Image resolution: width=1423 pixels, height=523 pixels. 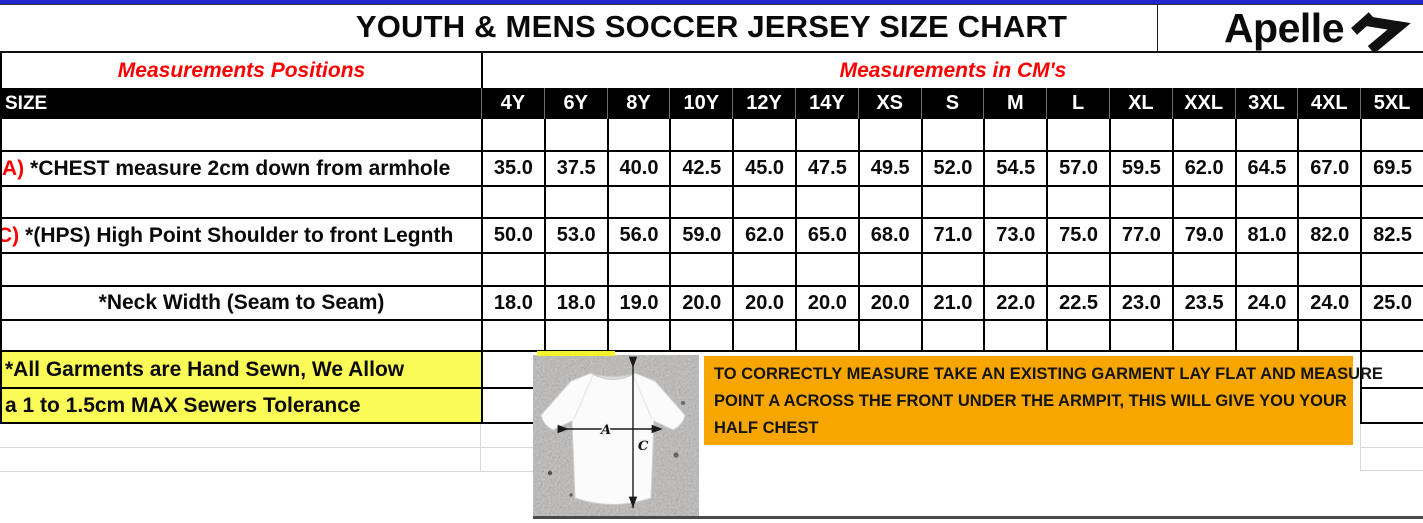 I want to click on bottom-border-line, so click(x=978, y=517).